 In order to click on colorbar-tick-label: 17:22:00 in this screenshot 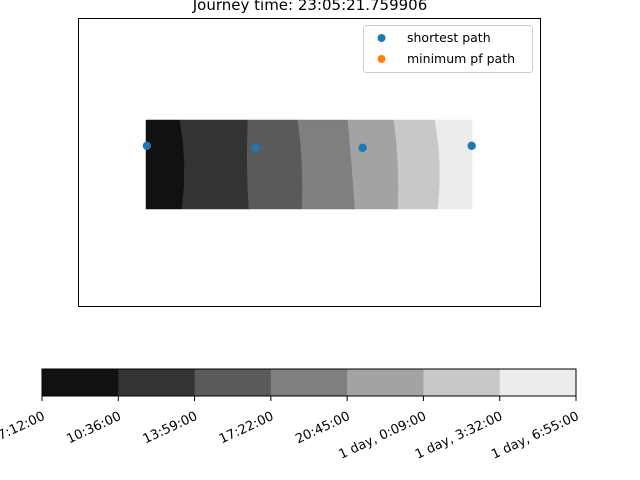, I will do `click(246, 428)`.